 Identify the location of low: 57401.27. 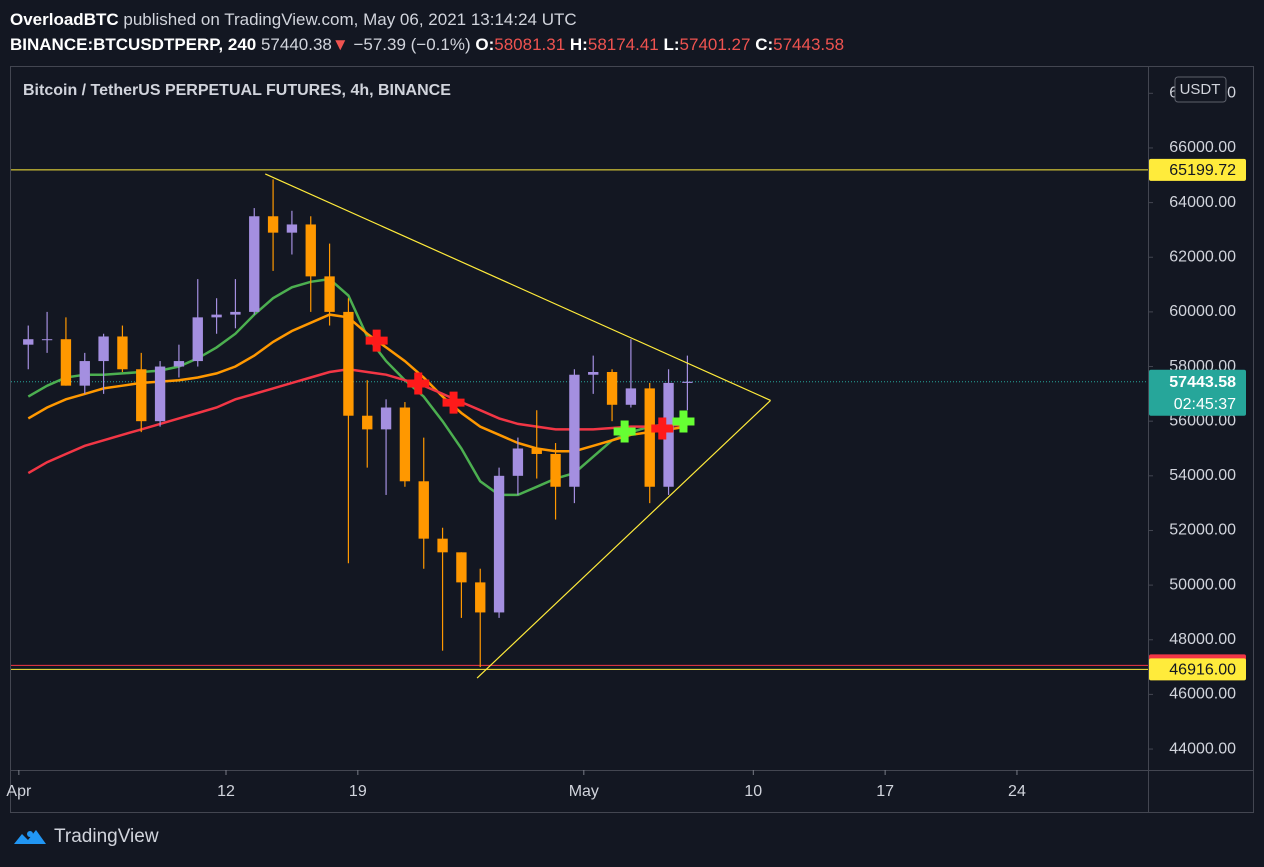
(715, 44).